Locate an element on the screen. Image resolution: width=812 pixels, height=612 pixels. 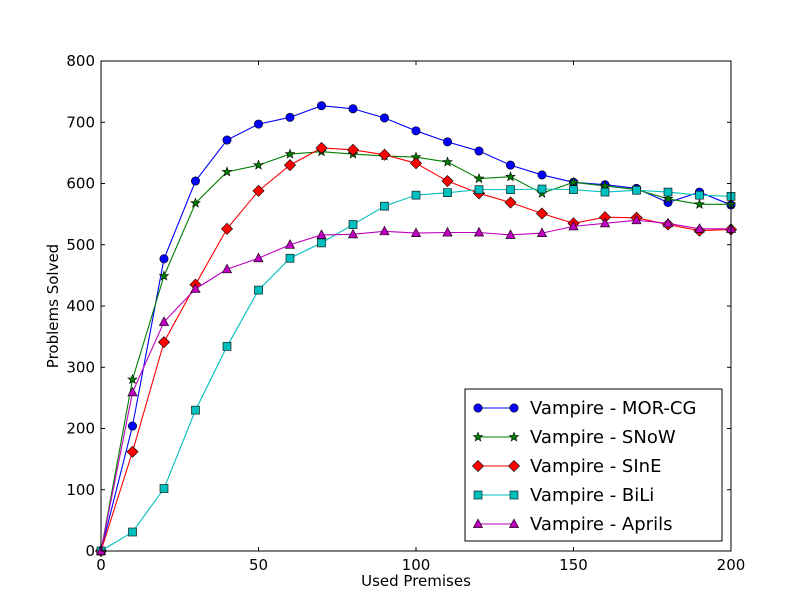
legend-label-3: Vampire - BiLi is located at coordinates (592, 495).